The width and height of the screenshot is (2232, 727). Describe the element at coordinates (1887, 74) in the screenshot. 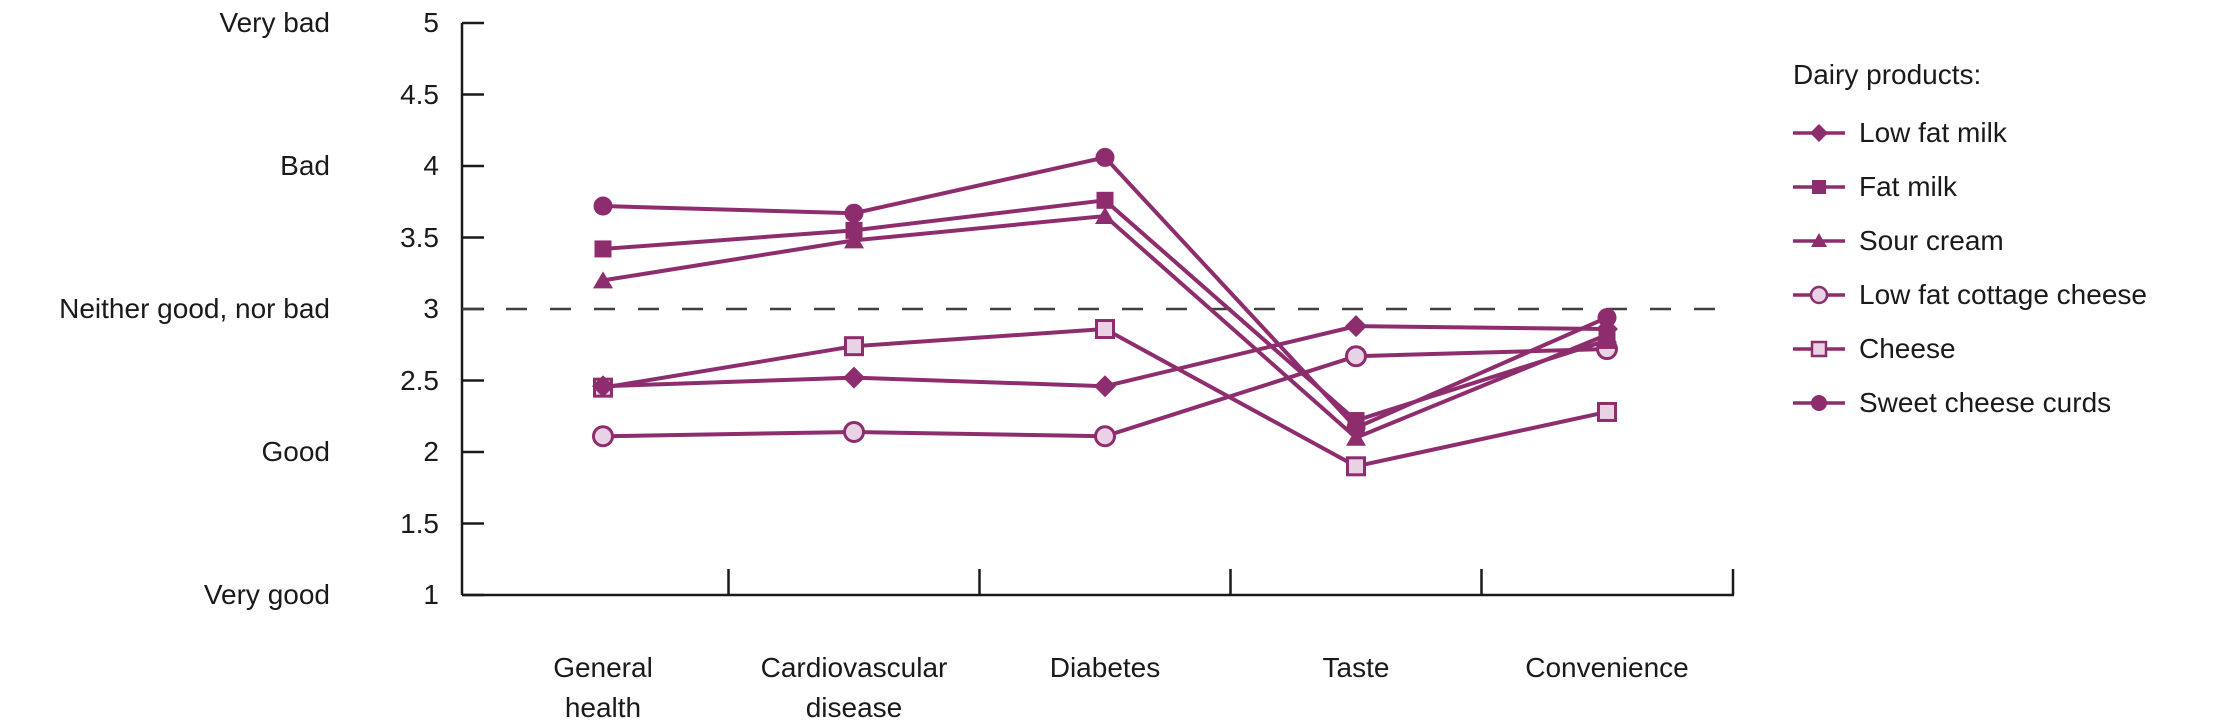

I see `legend-title: Dairy products:` at that location.